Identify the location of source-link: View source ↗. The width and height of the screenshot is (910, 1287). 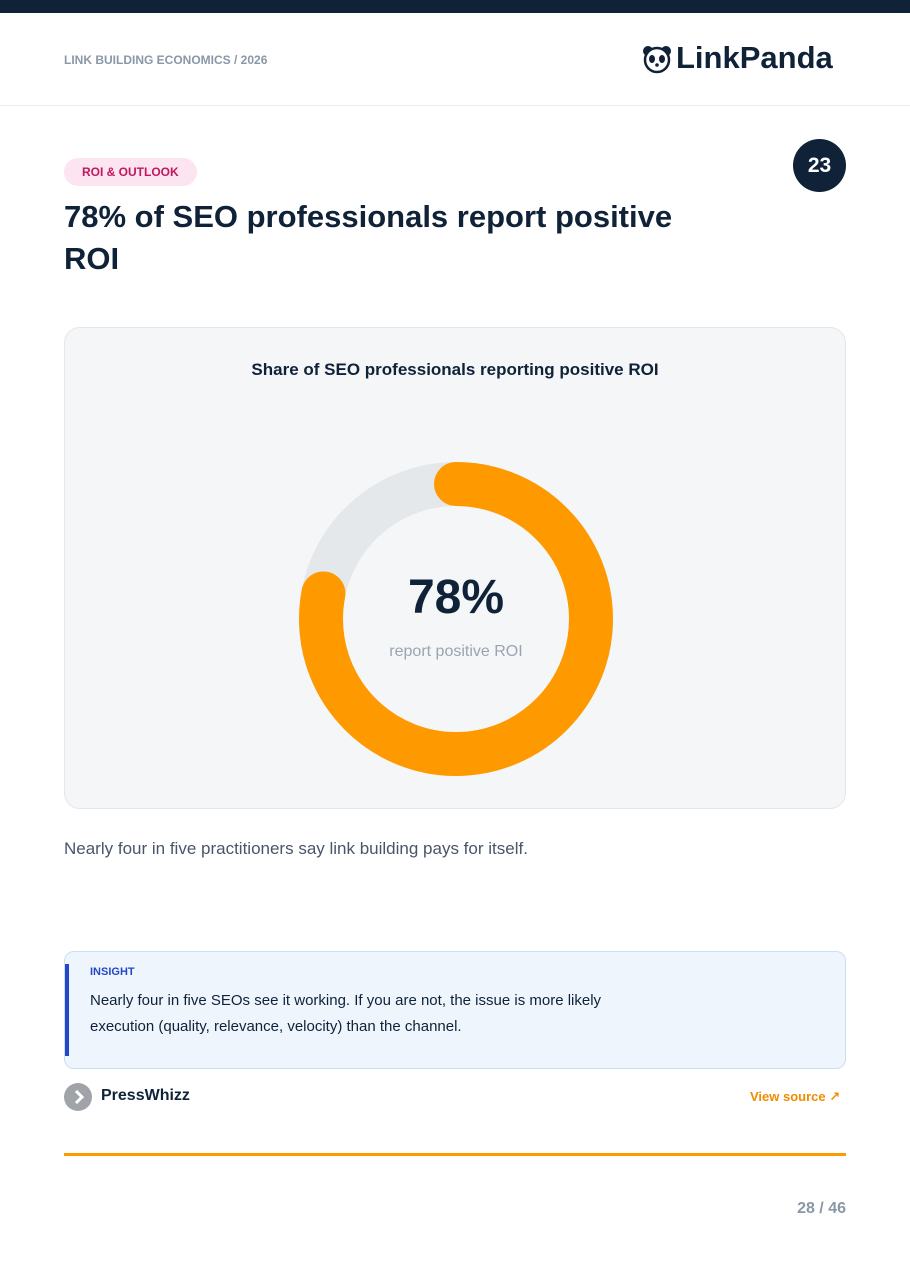
(795, 1096).